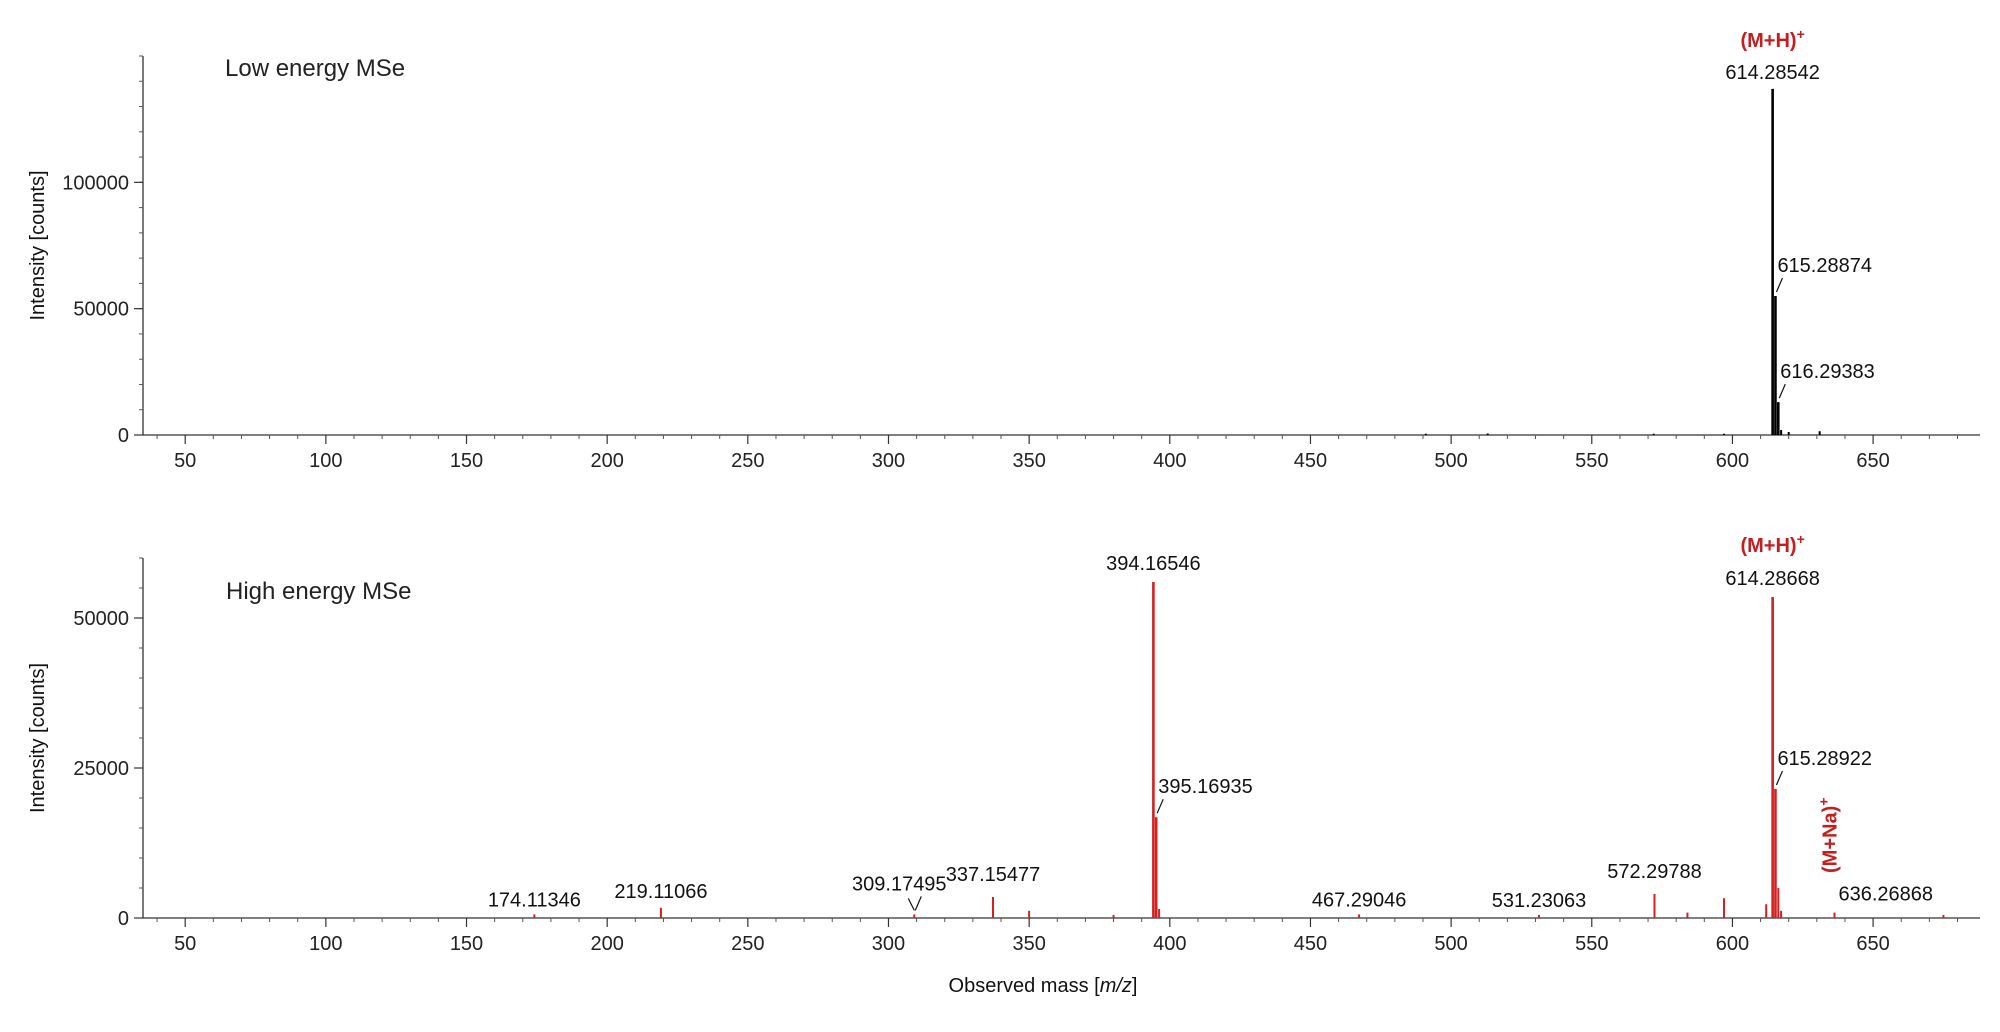 This screenshot has width=2000, height=1032. I want to click on peak-label: 616.29383, so click(1827, 372).